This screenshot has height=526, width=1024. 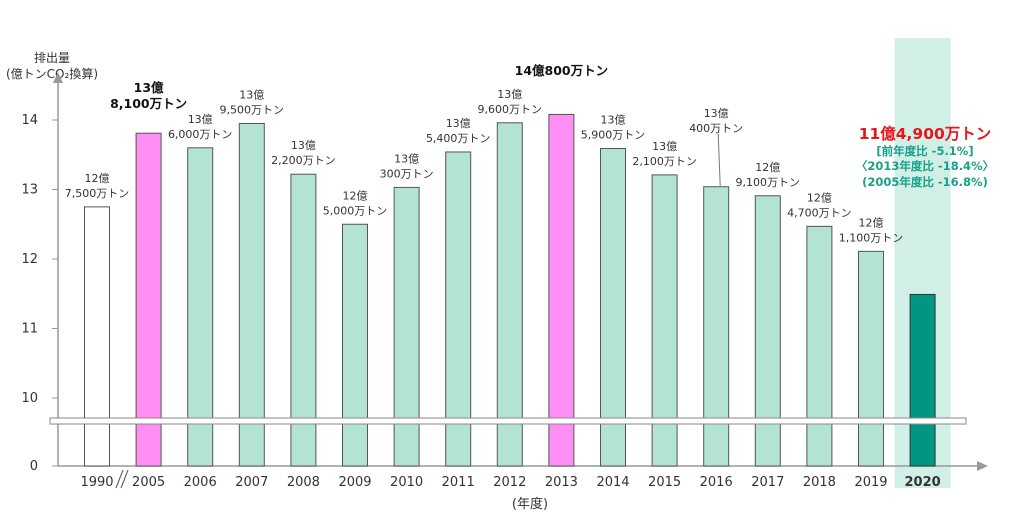 What do you see at coordinates (819, 197) in the screenshot?
I see `value-label-2018: 12億` at bounding box center [819, 197].